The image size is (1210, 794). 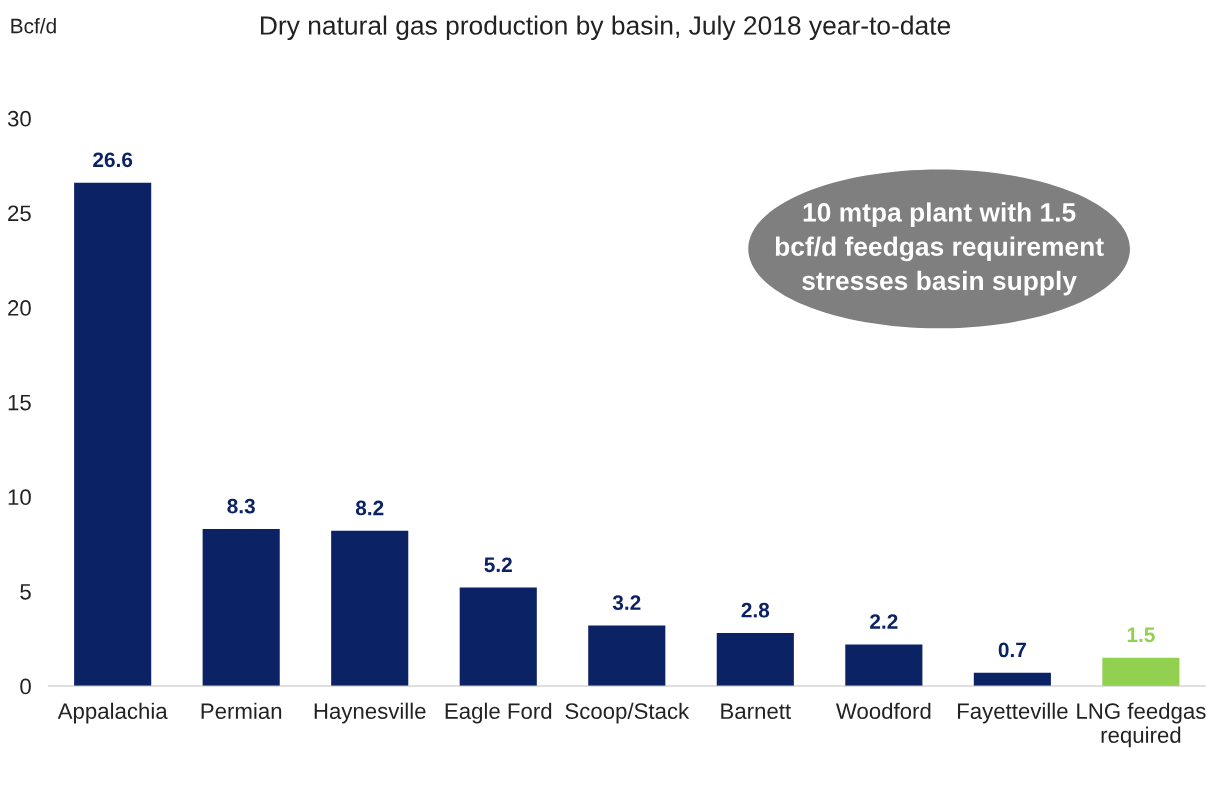 What do you see at coordinates (498, 713) in the screenshot?
I see `x-tick-label: Eagle Ford` at bounding box center [498, 713].